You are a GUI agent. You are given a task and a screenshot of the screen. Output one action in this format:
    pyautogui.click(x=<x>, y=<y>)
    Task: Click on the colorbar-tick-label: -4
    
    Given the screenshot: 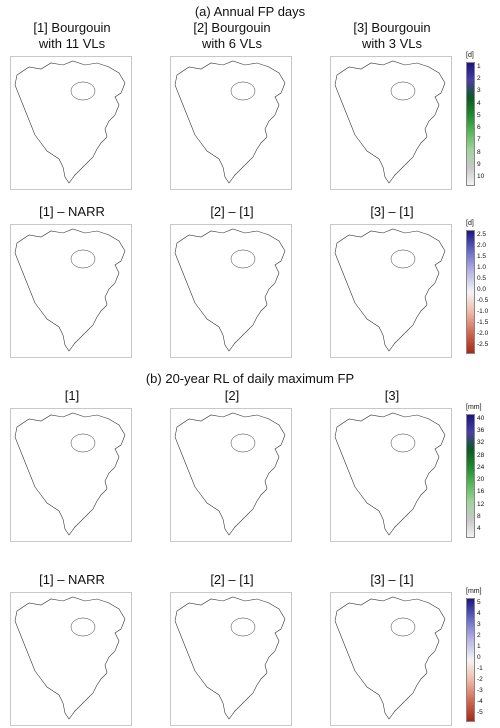 What is the action you would take?
    pyautogui.click(x=480, y=701)
    